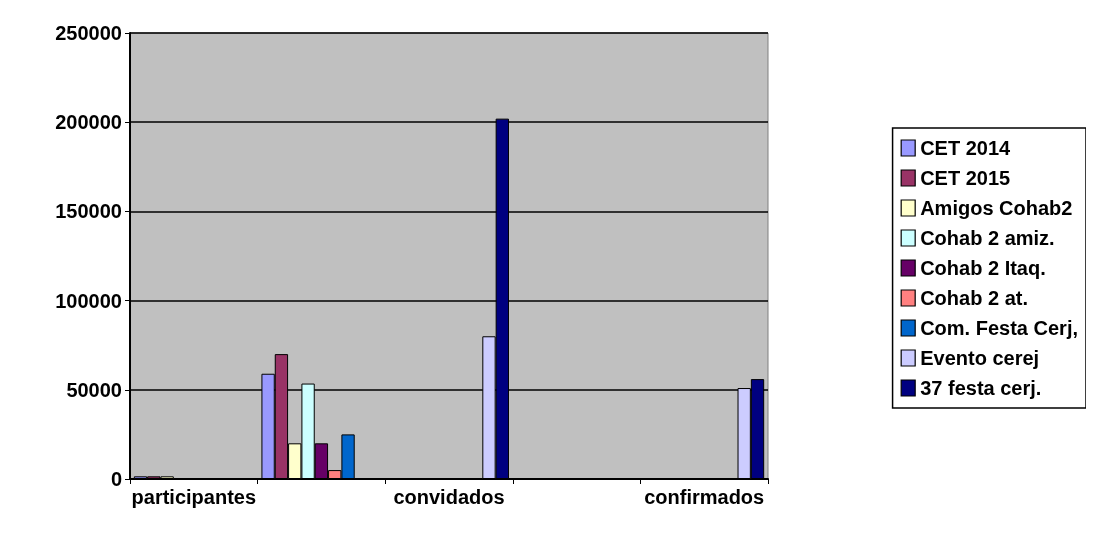 The width and height of the screenshot is (1094, 536). I want to click on y-tick-label: 150000, so click(88, 211).